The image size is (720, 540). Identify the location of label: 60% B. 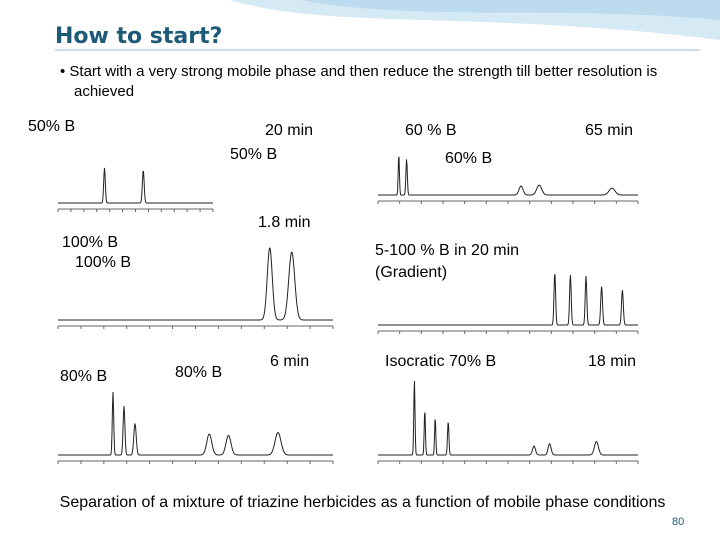
(469, 158).